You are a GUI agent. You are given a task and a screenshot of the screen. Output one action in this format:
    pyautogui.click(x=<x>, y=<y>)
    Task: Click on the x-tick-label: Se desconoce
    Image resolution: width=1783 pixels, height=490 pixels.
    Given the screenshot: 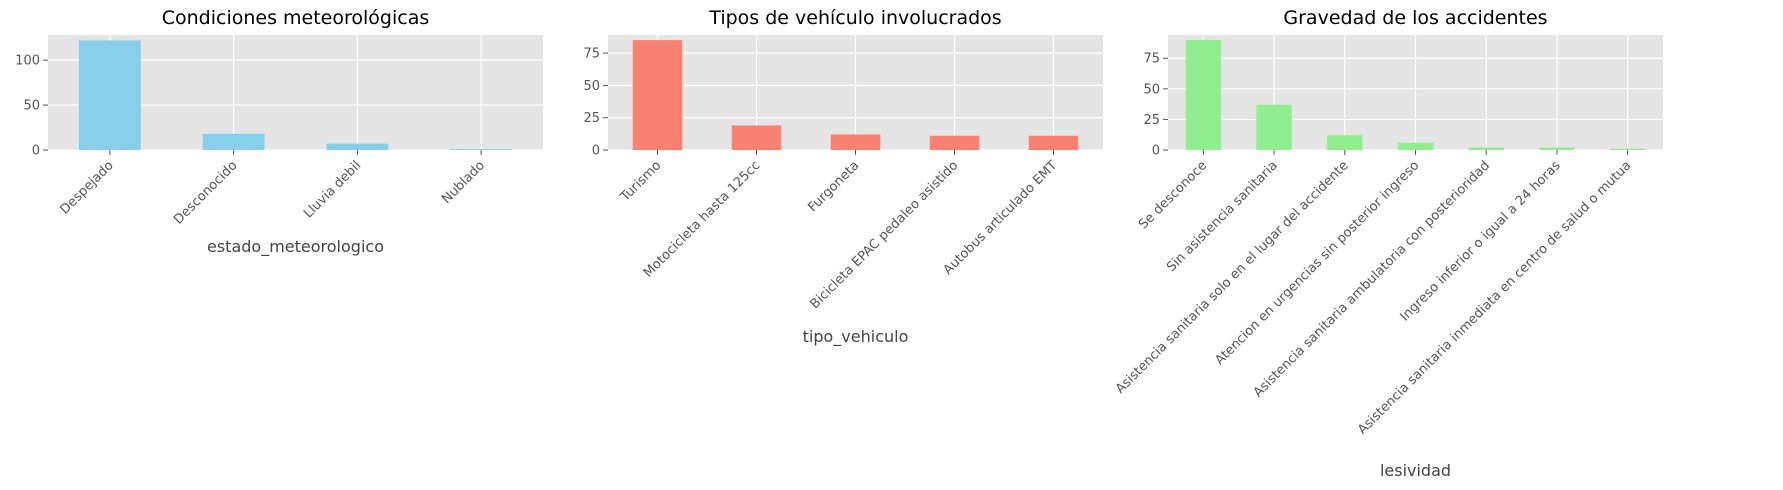 What is the action you would take?
    pyautogui.click(x=1173, y=195)
    